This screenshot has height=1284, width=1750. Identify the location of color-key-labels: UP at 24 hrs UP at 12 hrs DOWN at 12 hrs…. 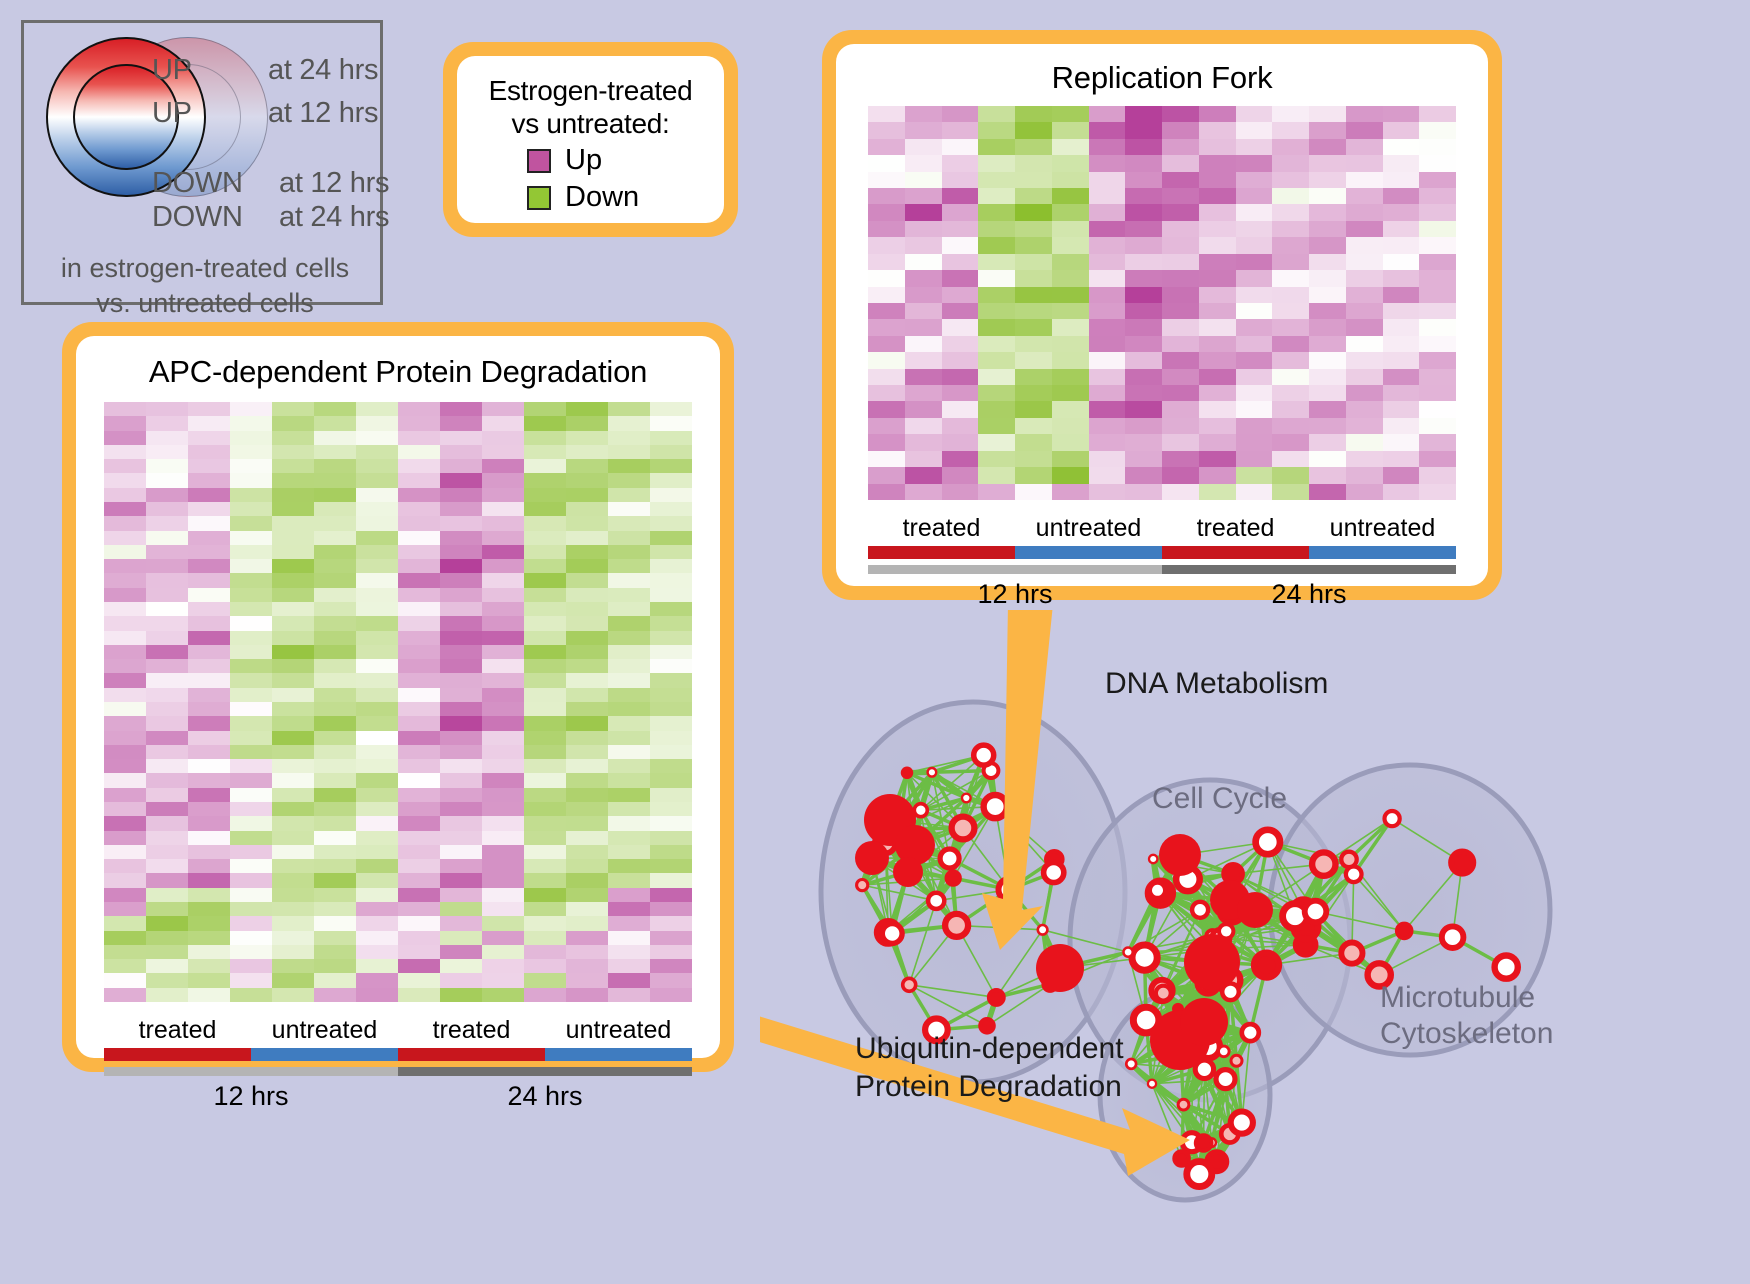
(205, 138).